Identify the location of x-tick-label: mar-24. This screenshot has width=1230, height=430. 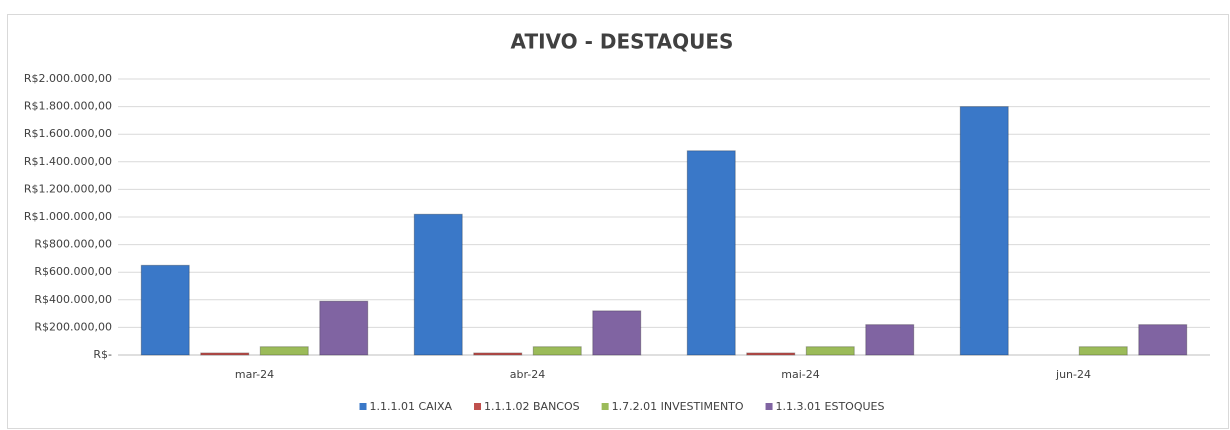
(254, 374).